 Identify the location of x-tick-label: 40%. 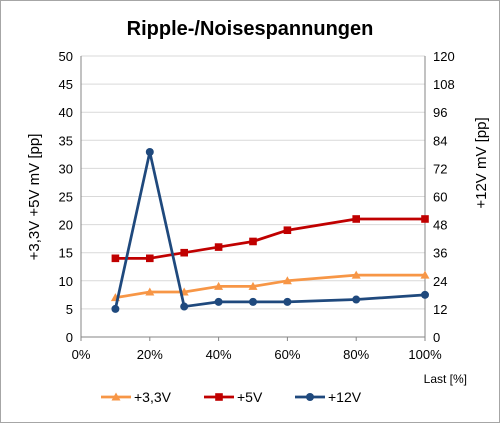
(219, 354).